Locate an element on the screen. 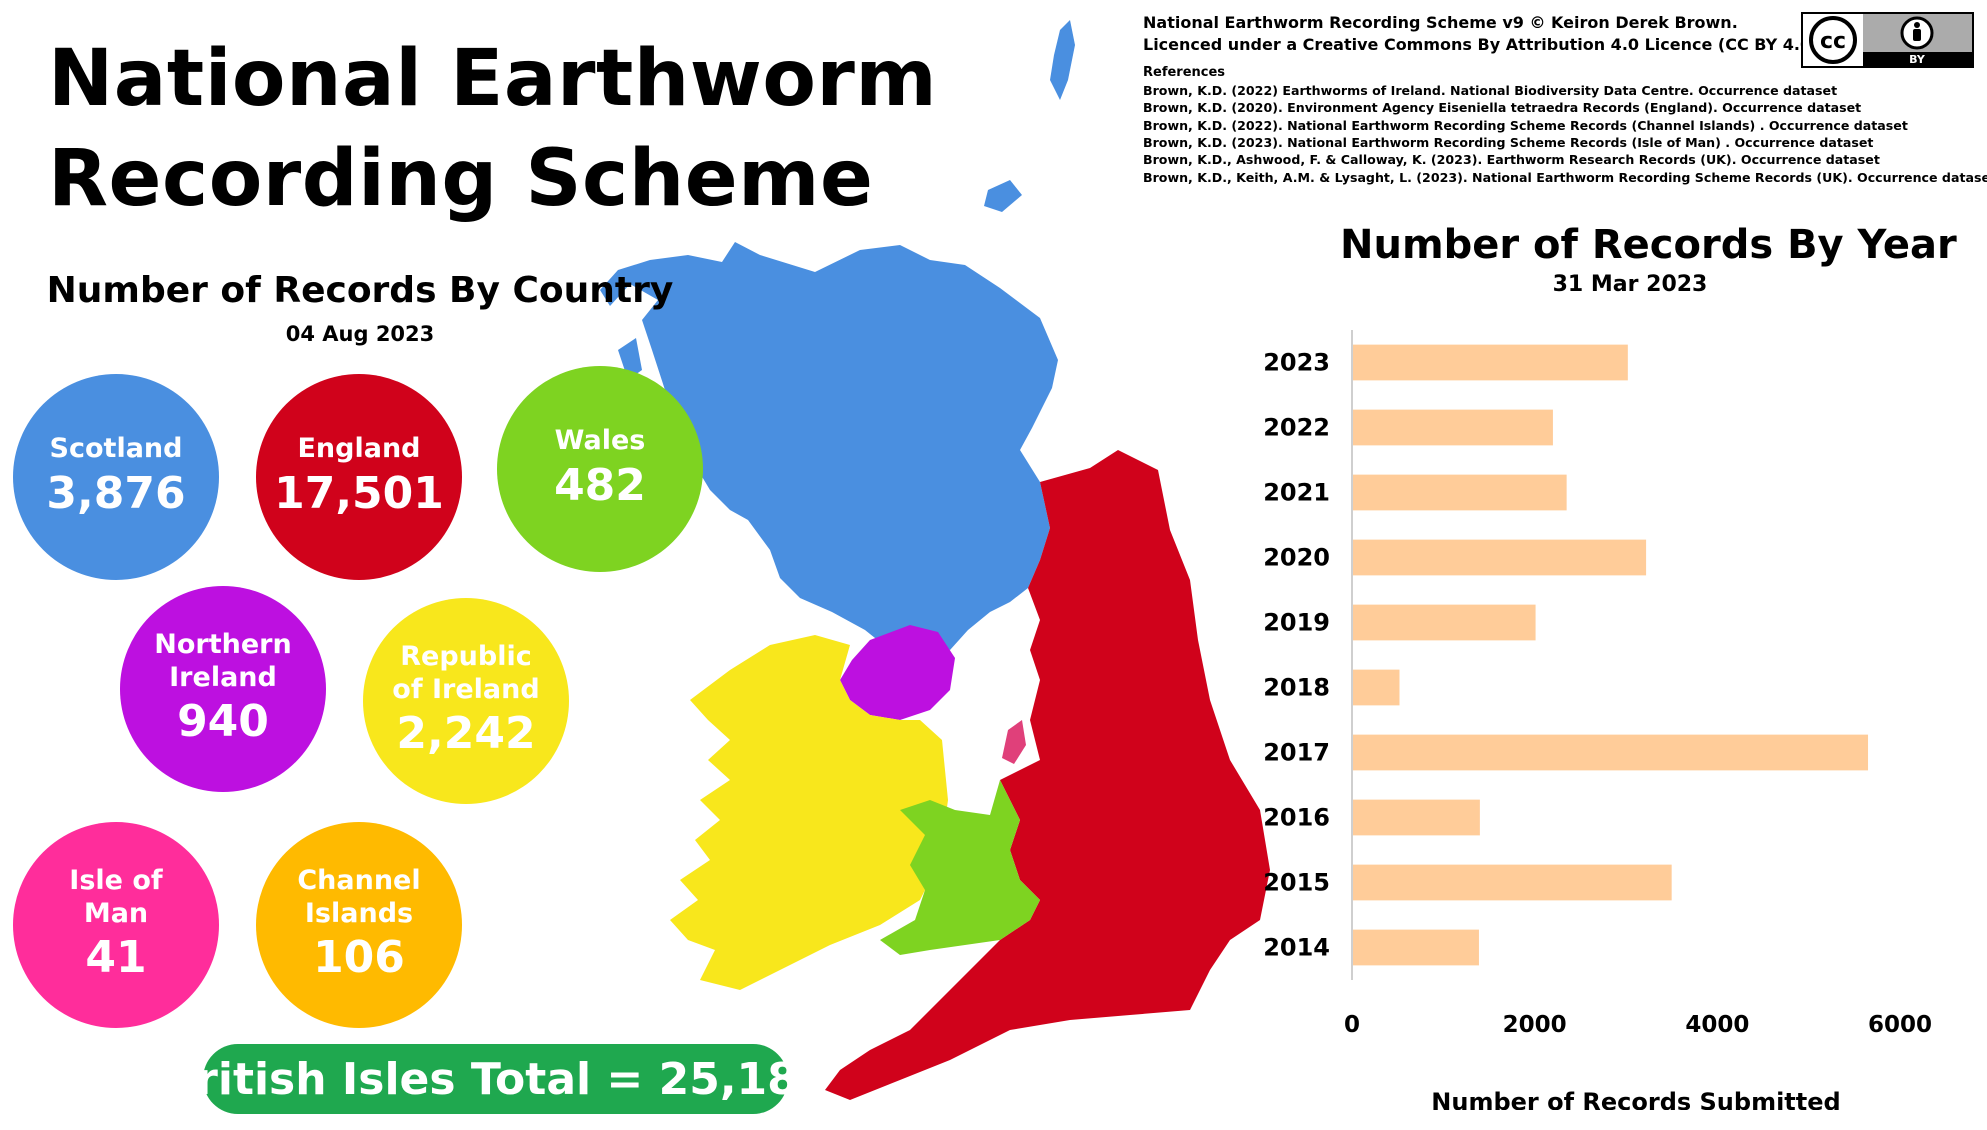  y-tick-label: 2020 is located at coordinates (1296, 558).